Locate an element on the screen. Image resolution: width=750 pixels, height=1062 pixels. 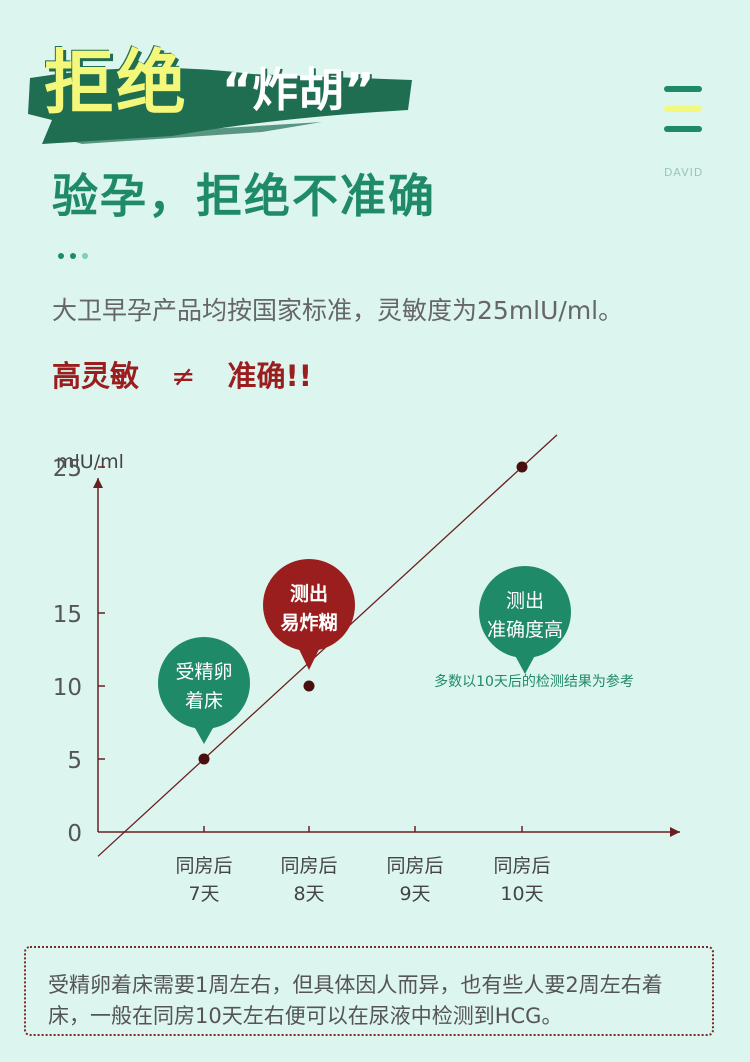
warning-line: 高灵敏 ≠ 准确!! is located at coordinates (182, 376).